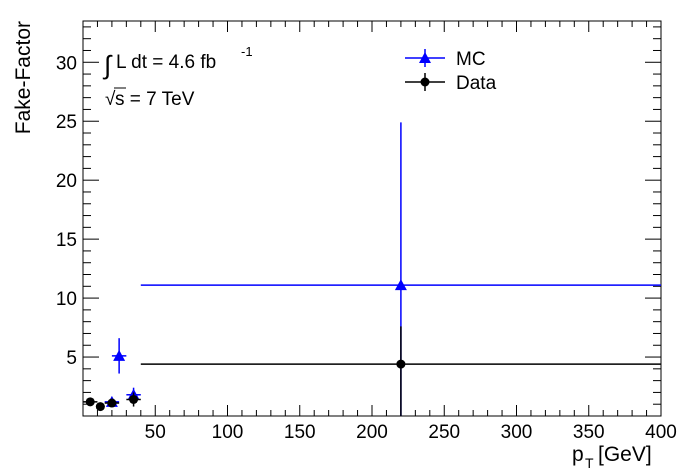  Describe the element at coordinates (625, 454) in the screenshot. I see `x-axis-title-unit: [GeV]` at that location.